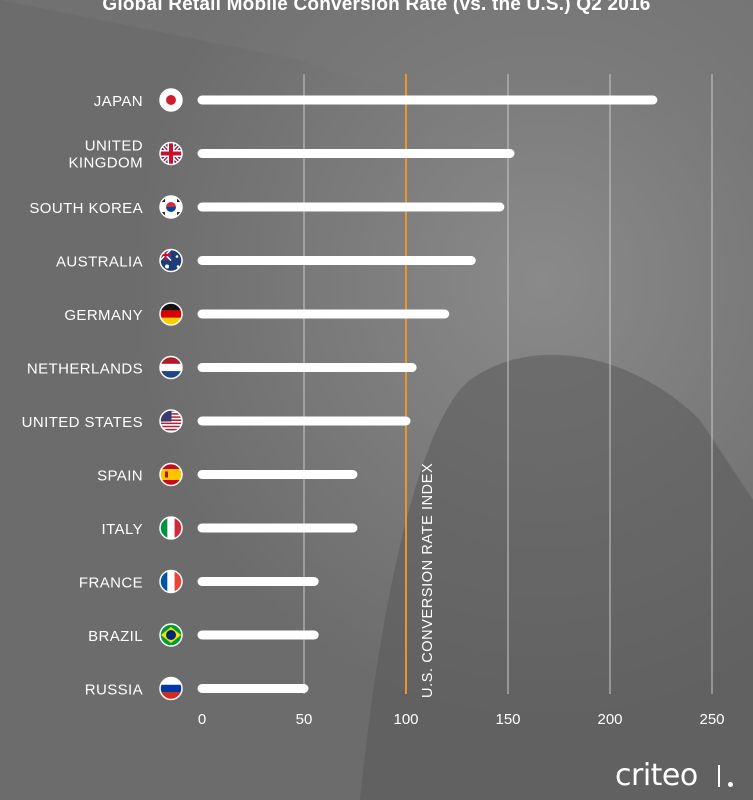 The height and width of the screenshot is (800, 753). Describe the element at coordinates (86, 208) in the screenshot. I see `category-label: SOUTH KOREA` at that location.